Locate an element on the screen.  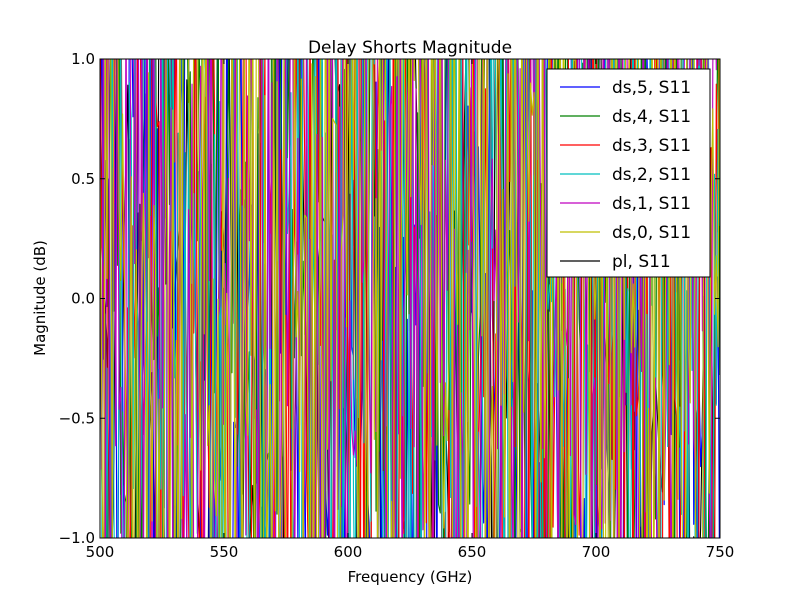
legend-label: pl, S11 is located at coordinates (641, 262).